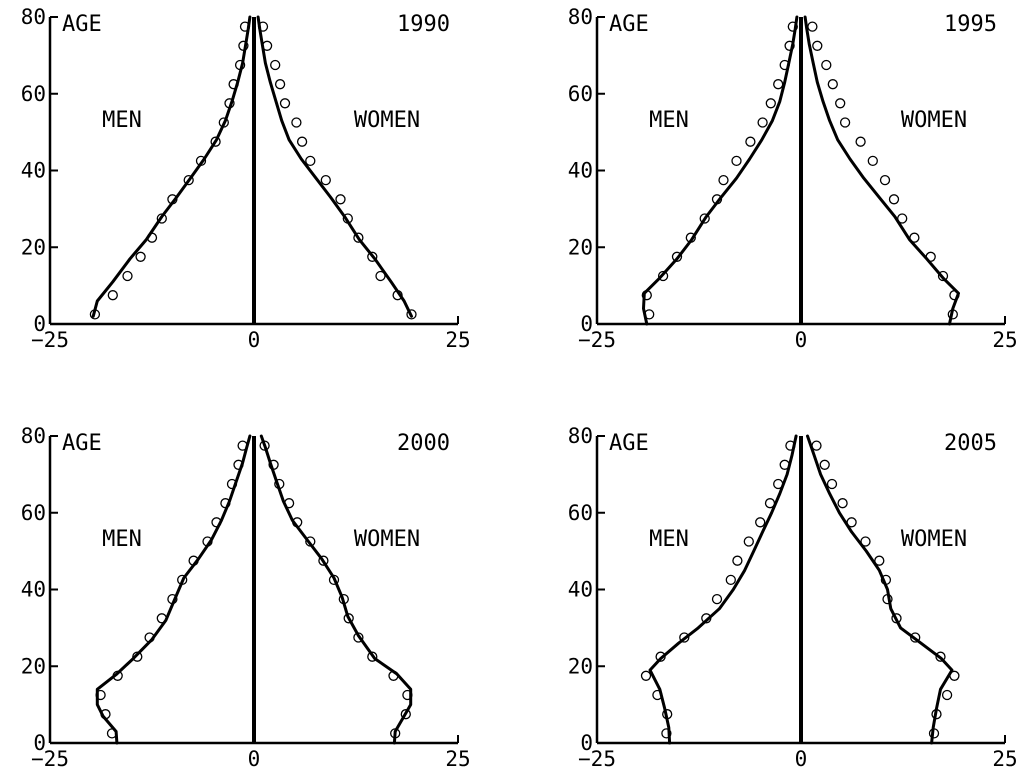 The height and width of the screenshot is (783, 1022). I want to click on year-label: 1995, so click(970, 24).